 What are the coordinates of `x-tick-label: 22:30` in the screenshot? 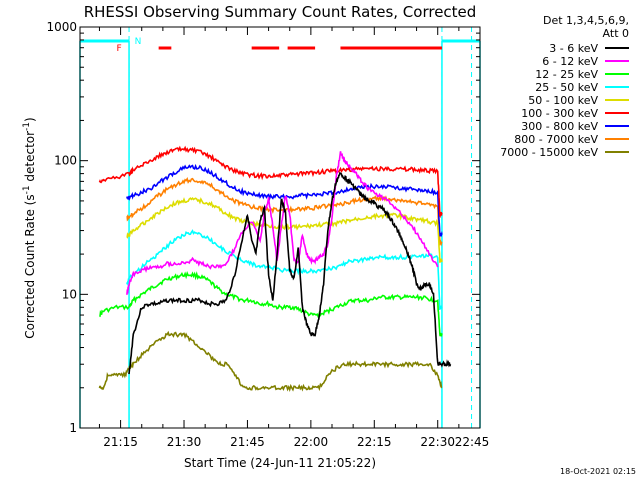 It's located at (437, 442).